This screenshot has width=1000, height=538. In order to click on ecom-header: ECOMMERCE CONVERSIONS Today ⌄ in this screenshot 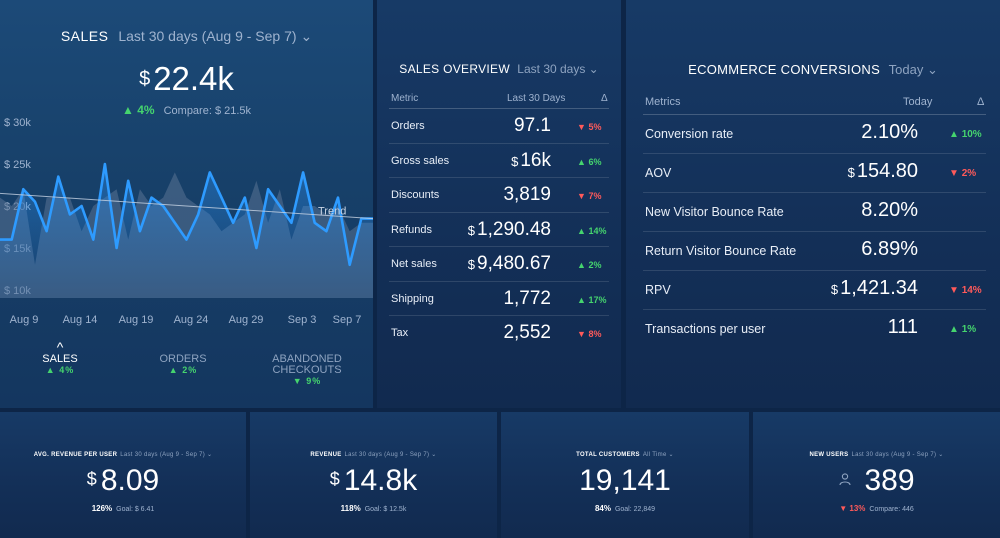, I will do `click(813, 70)`.